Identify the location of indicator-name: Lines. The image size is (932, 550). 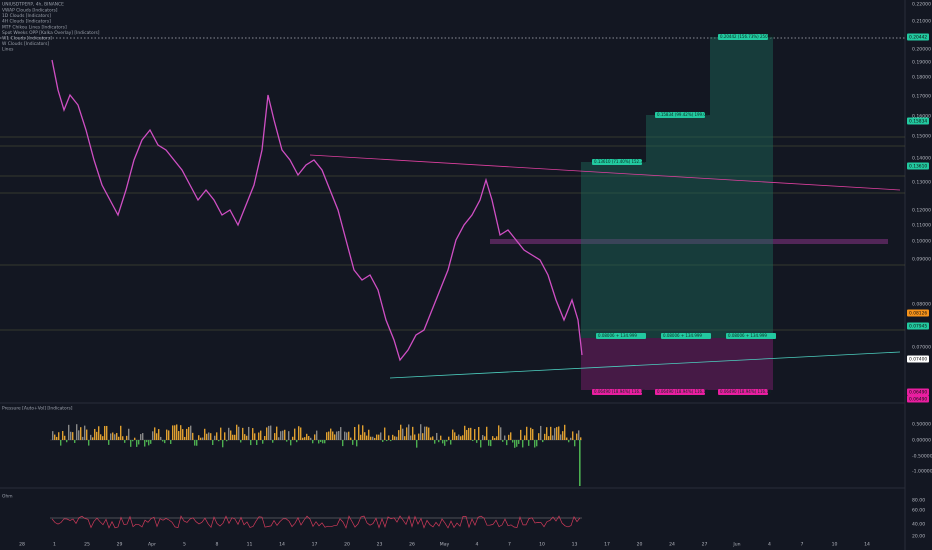
(8, 50).